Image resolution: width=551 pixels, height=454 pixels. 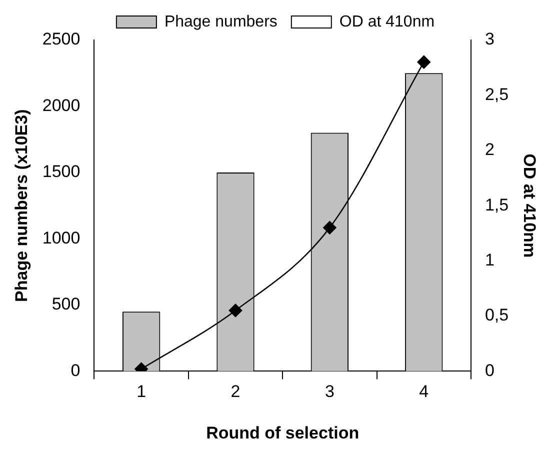 I want to click on y2-tick-label: 0,5, so click(x=496, y=315).